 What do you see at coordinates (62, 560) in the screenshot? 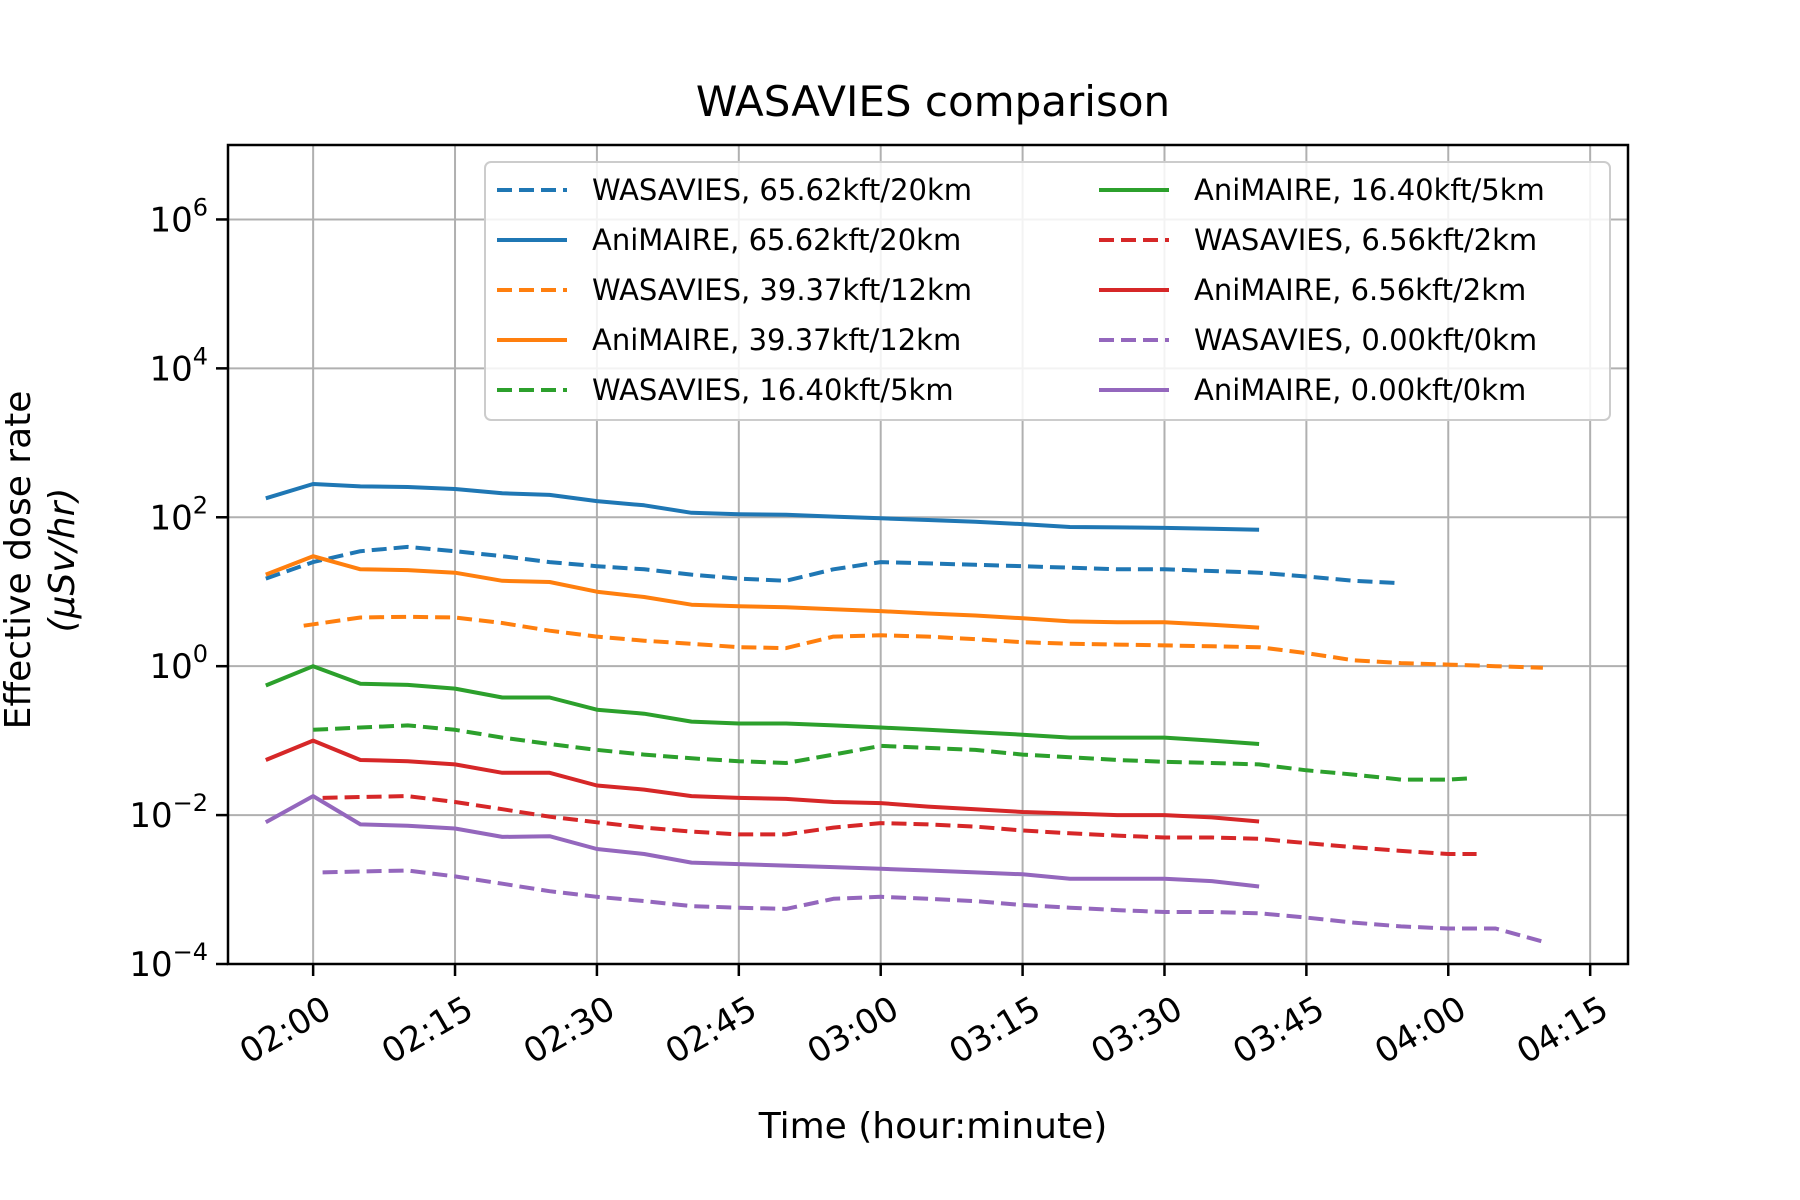
I see `y-axis-label-unit: (μSv/hr)` at bounding box center [62, 560].